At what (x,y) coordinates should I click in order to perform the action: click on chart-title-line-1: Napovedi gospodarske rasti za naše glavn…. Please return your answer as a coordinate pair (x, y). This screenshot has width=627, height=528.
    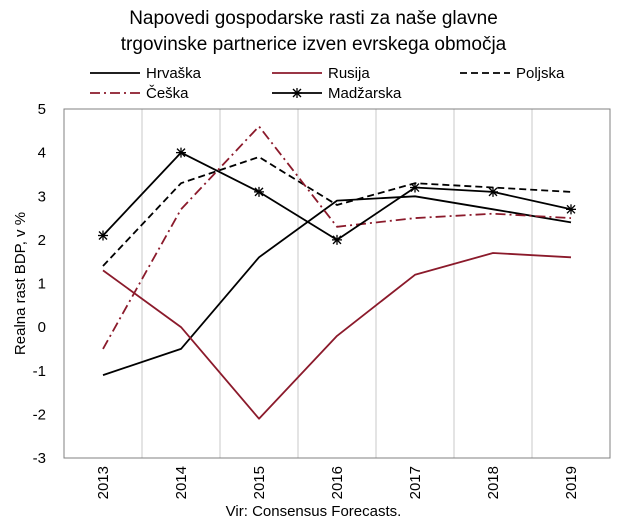
    Looking at the image, I should click on (313, 18).